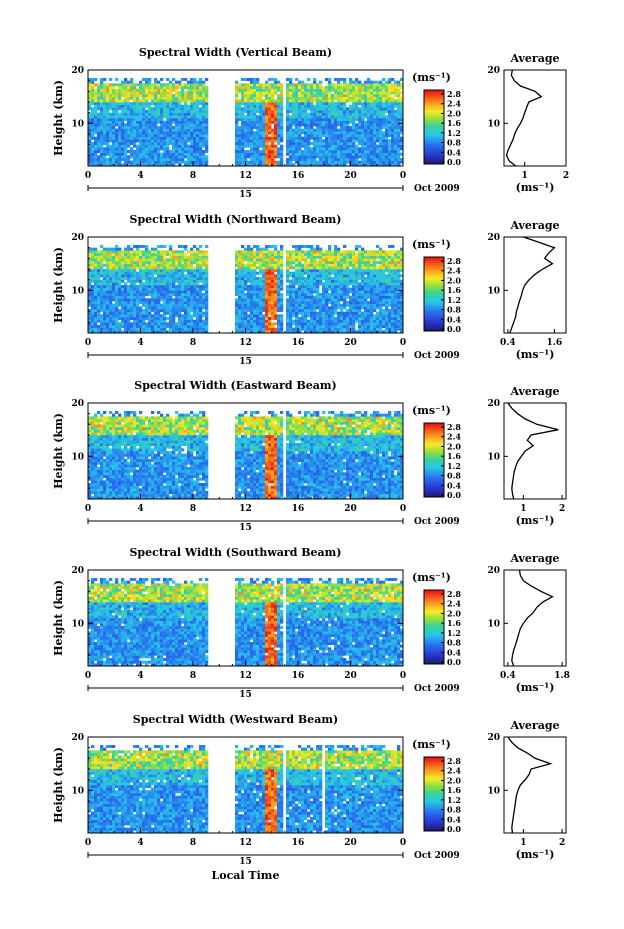  I want to click on panel-title: Spectral Width (Eastward Beam), so click(235, 385).